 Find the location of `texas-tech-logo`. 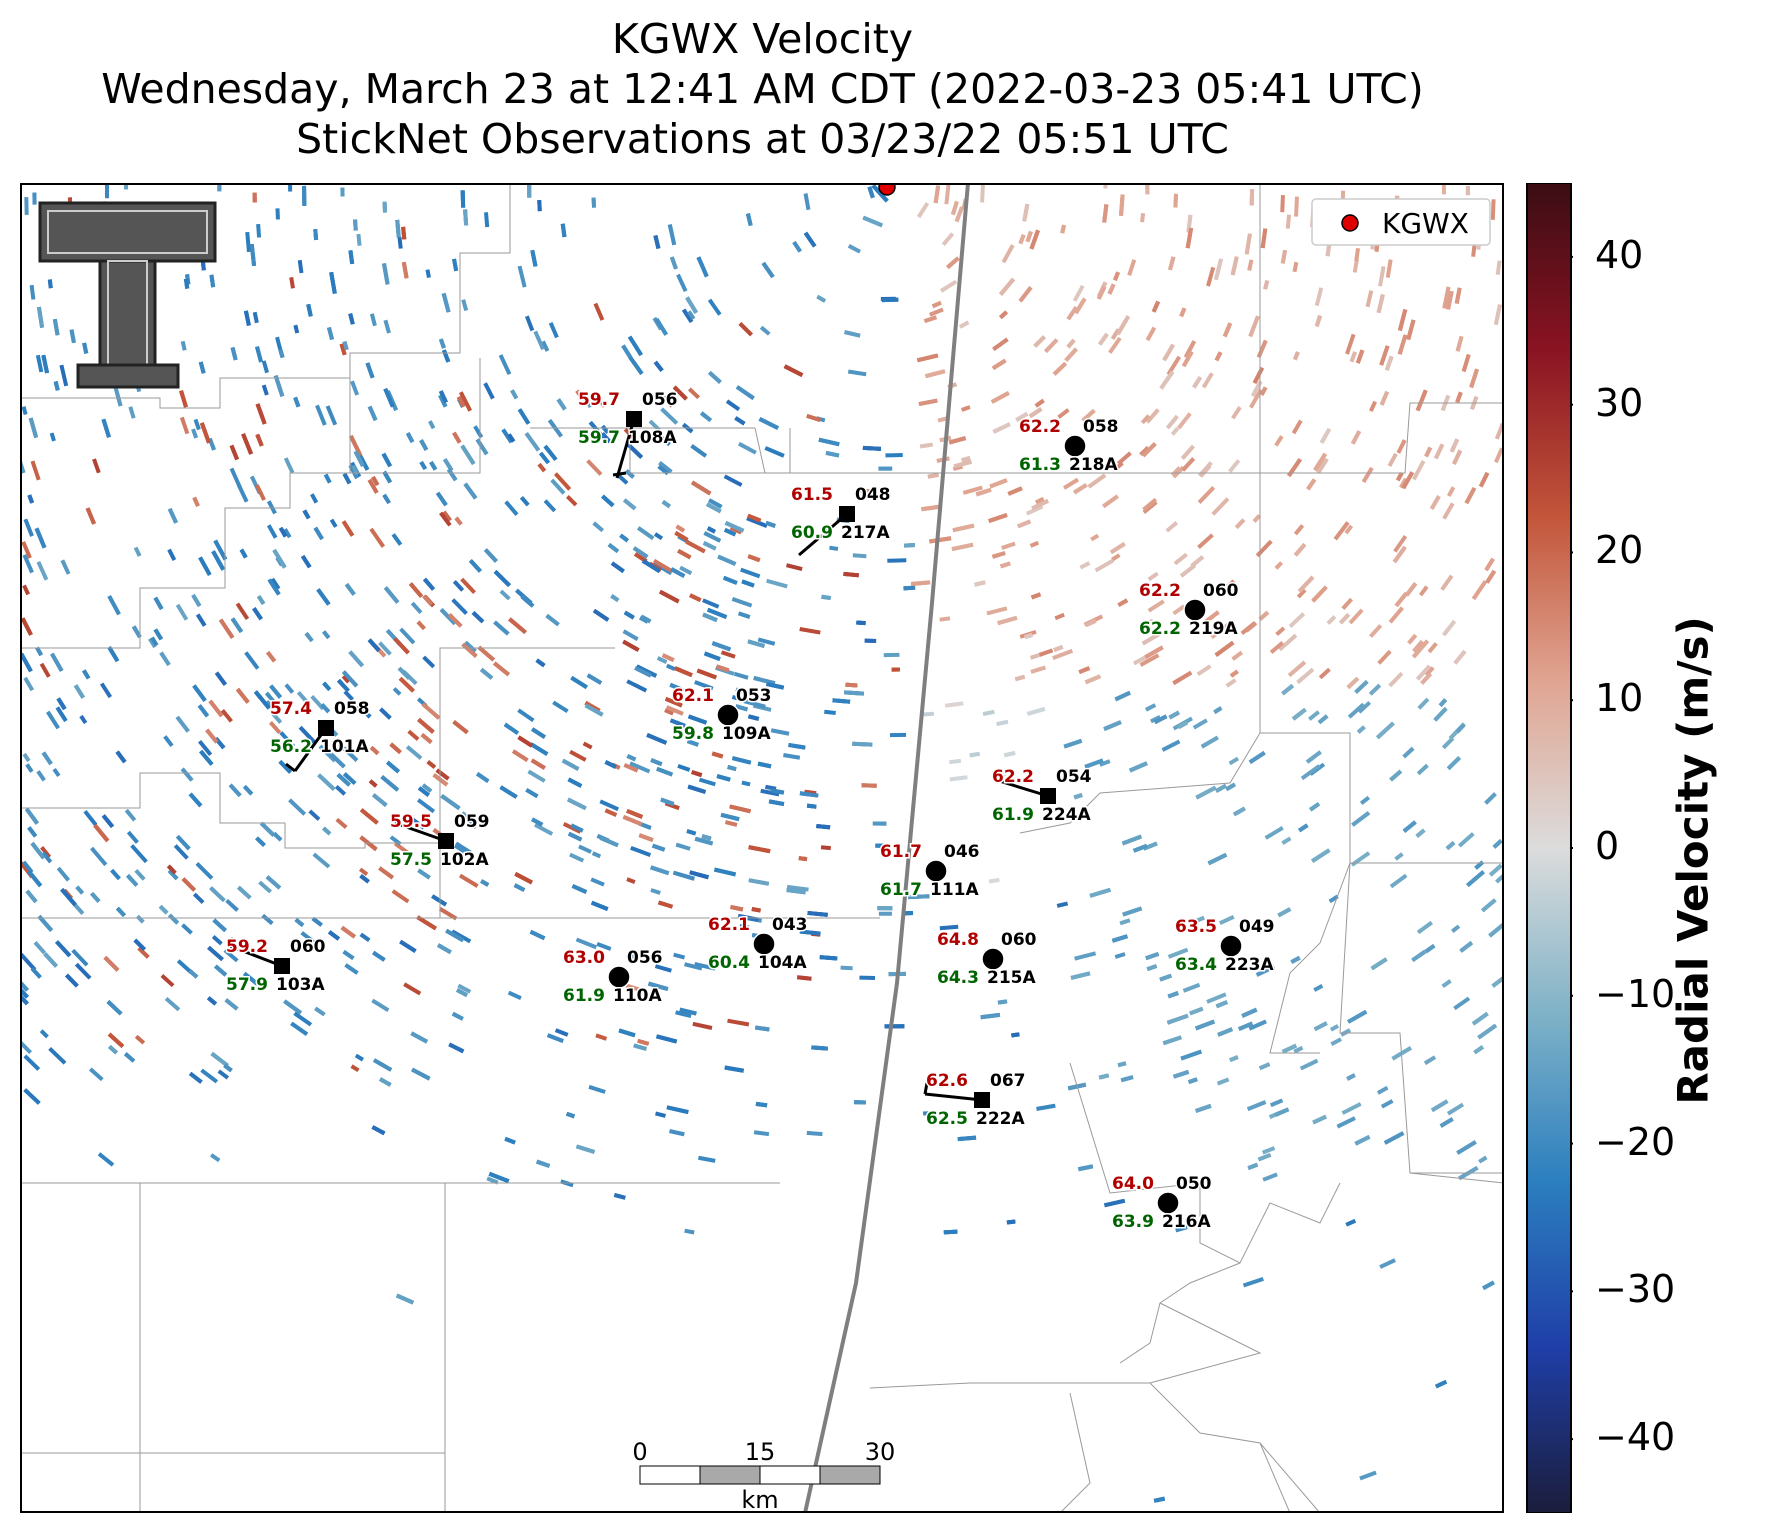

texas-tech-logo is located at coordinates (127, 295).